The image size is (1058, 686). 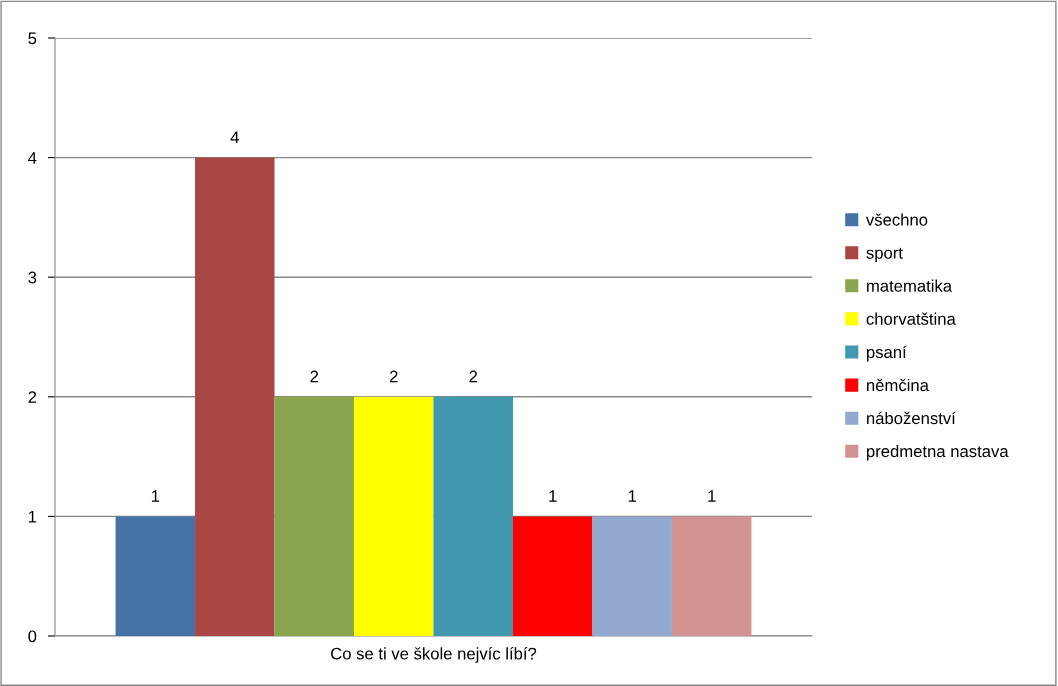 What do you see at coordinates (234, 137) in the screenshot?
I see `data-label: 4` at bounding box center [234, 137].